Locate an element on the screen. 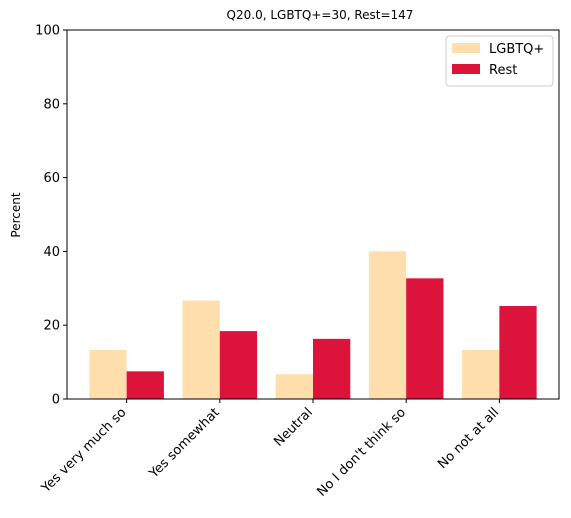  legend-label: LGBTQ+ is located at coordinates (516, 49).